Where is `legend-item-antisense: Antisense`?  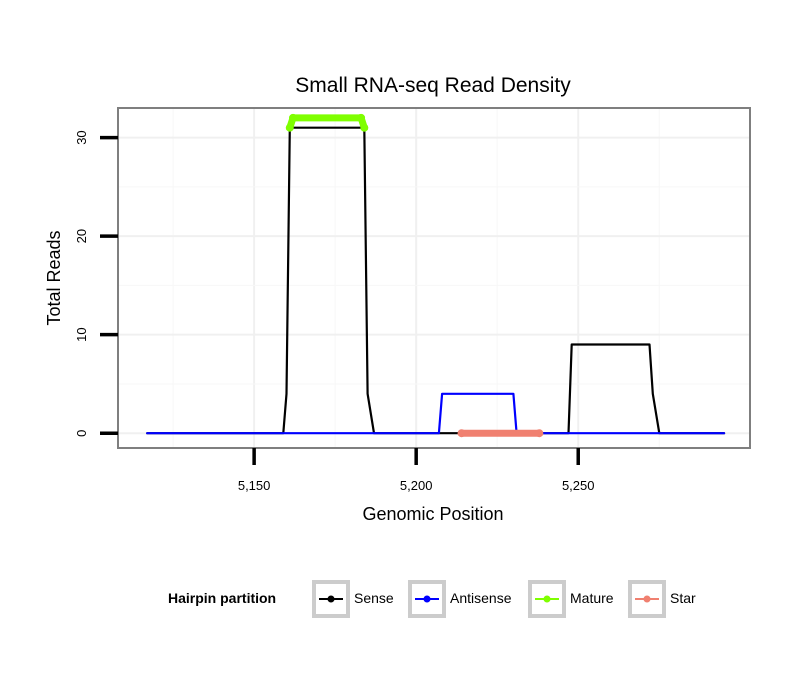
legend-item-antisense: Antisense is located at coordinates (460, 599).